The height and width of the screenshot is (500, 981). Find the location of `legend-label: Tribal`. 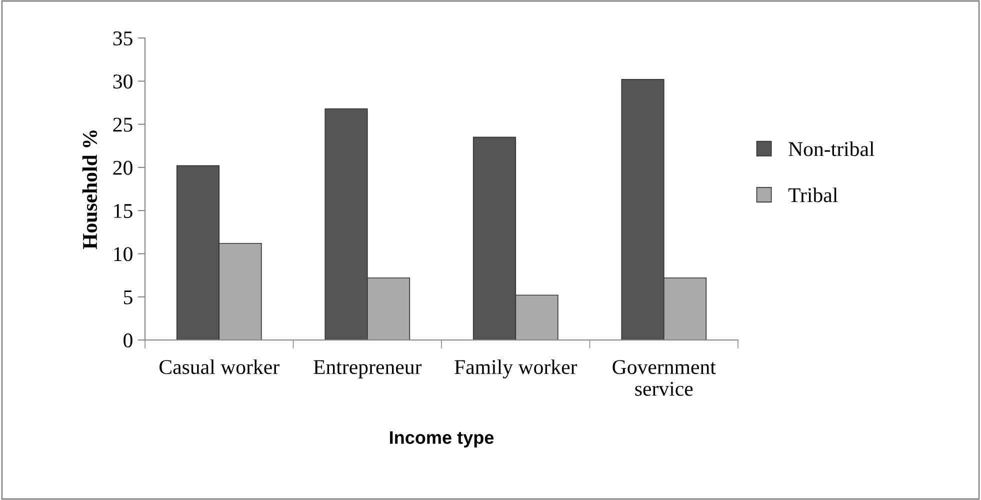

legend-label: Tribal is located at coordinates (813, 195).